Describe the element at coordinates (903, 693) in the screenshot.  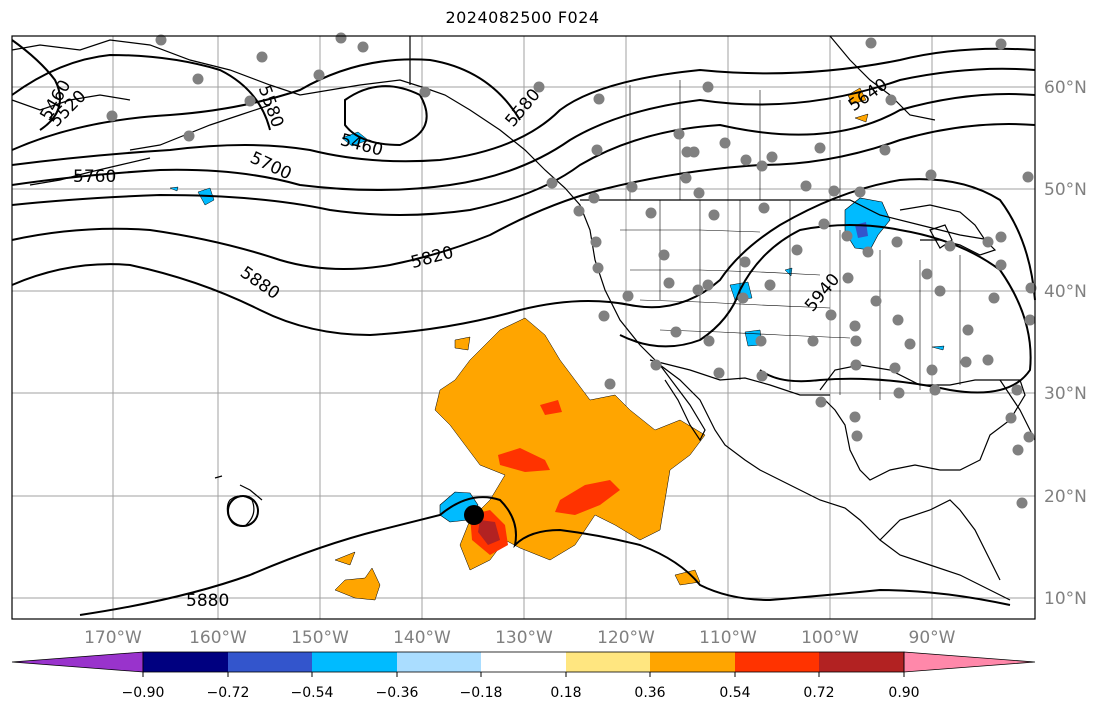
I see `colorbar-tick-label: 0.90` at that location.